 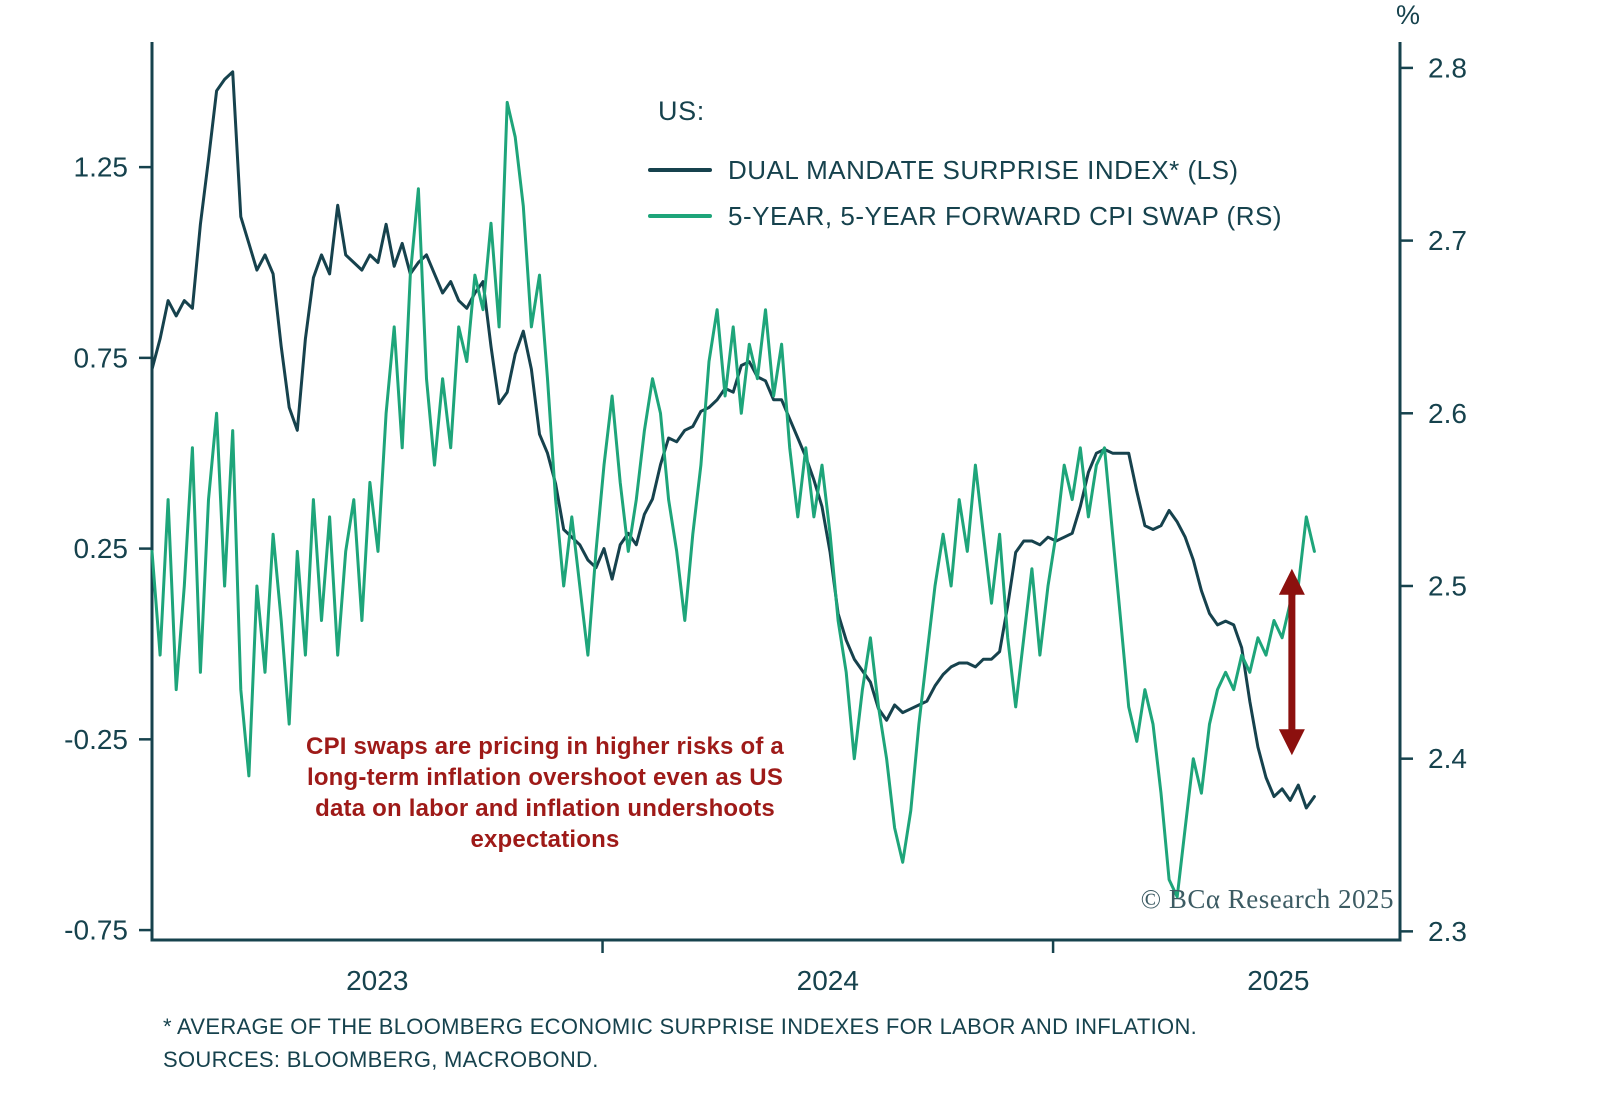 I want to click on watermark: © BCα Research 2025, so click(x=1267, y=899).